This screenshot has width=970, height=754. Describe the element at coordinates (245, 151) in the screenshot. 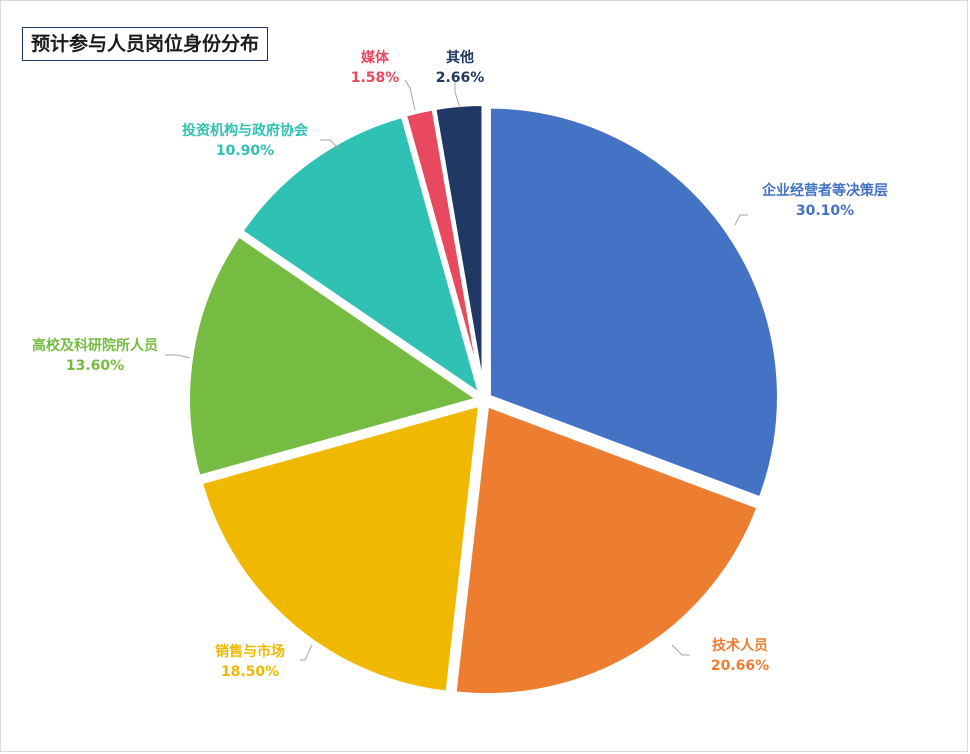

I see `slice-value-label: 10.90%` at that location.